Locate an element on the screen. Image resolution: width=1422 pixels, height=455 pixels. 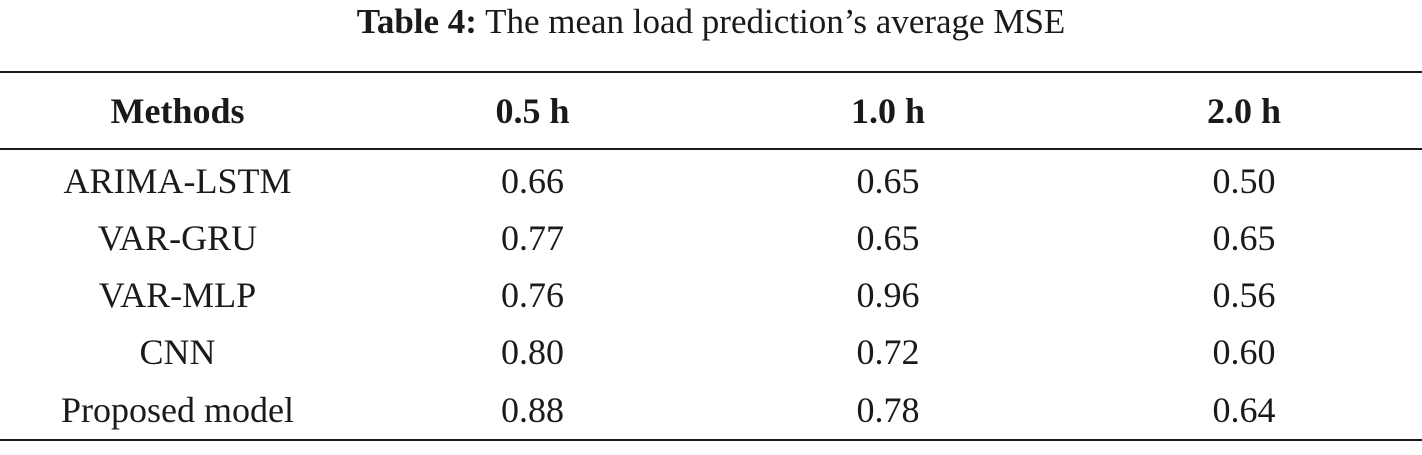
method-name: ARIMA-LSTM is located at coordinates (177, 181).